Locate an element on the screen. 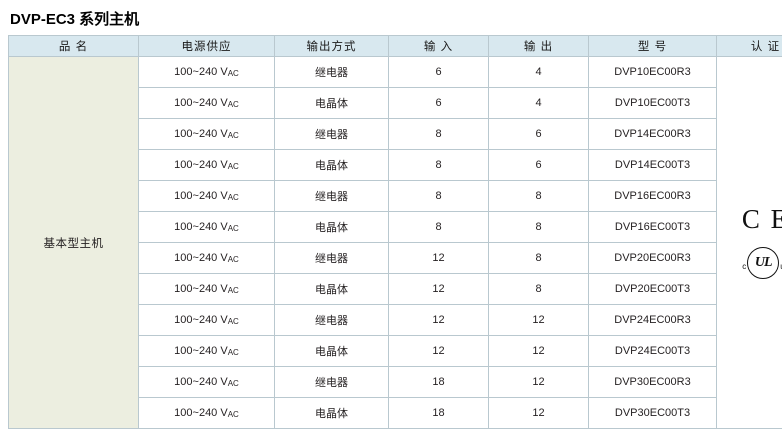 Image resolution: width=782 pixels, height=440 pixels. ul-mark-icon: c UL us is located at coordinates (762, 263).